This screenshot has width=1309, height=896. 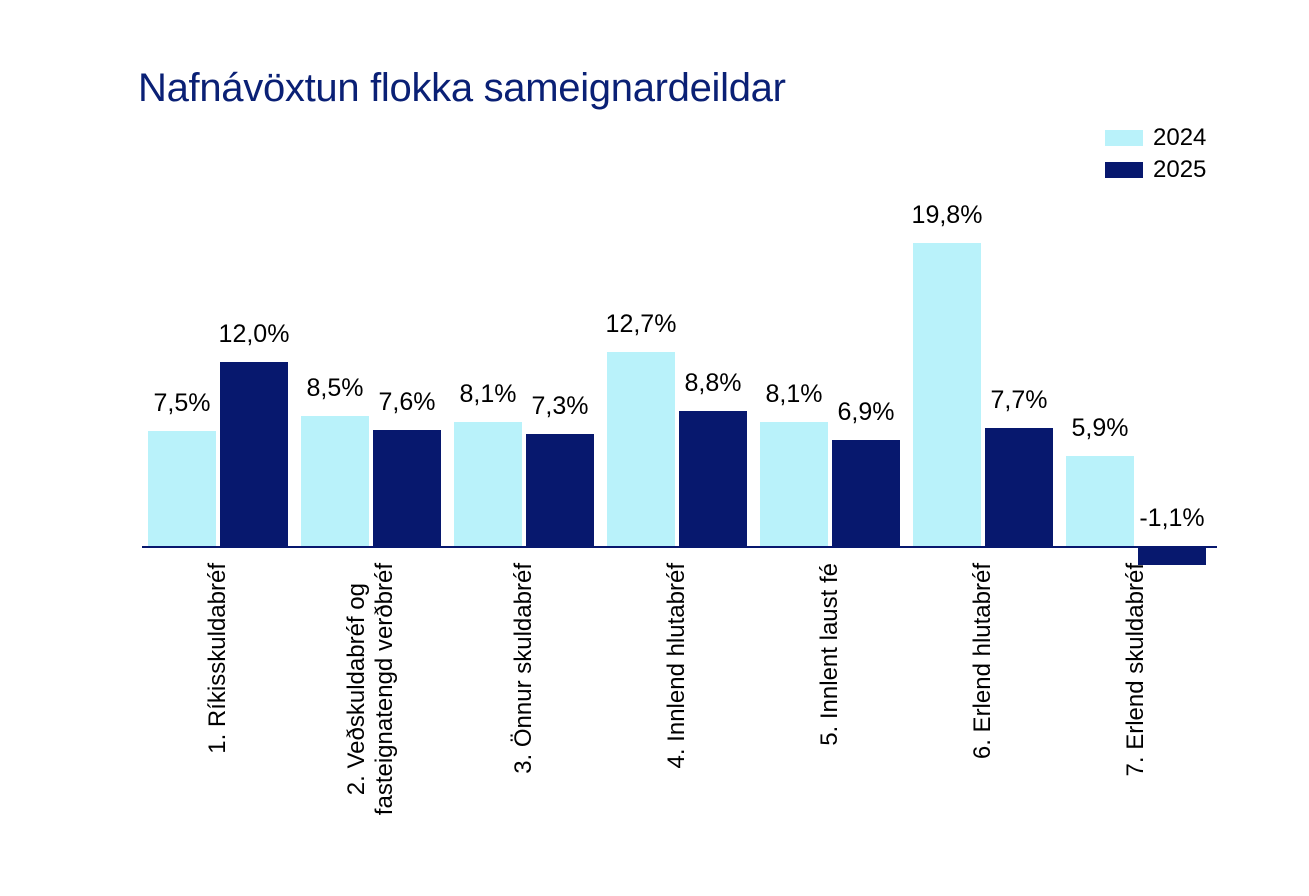 What do you see at coordinates (679, 547) in the screenshot?
I see `x-axis-line` at bounding box center [679, 547].